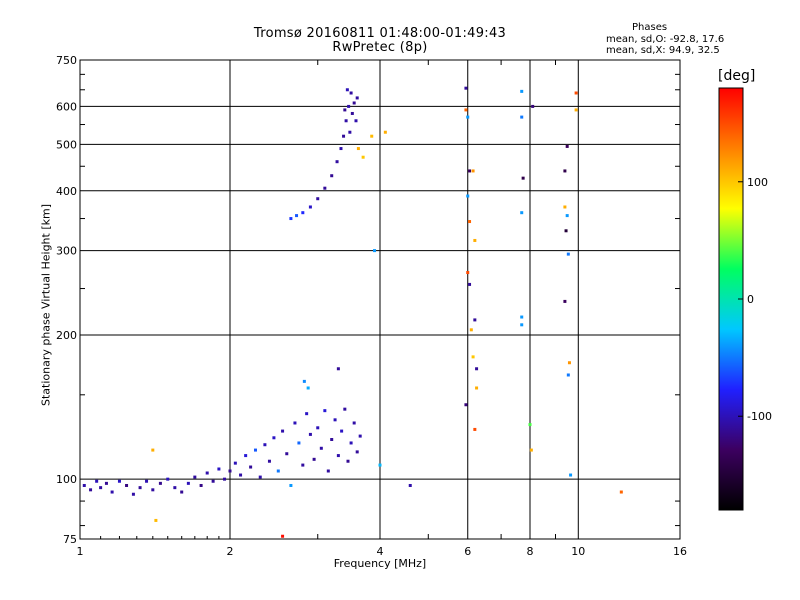 The width and height of the screenshot is (800, 600). Describe the element at coordinates (380, 47) in the screenshot. I see `chart-subtitle: RwPretec (8p)` at that location.